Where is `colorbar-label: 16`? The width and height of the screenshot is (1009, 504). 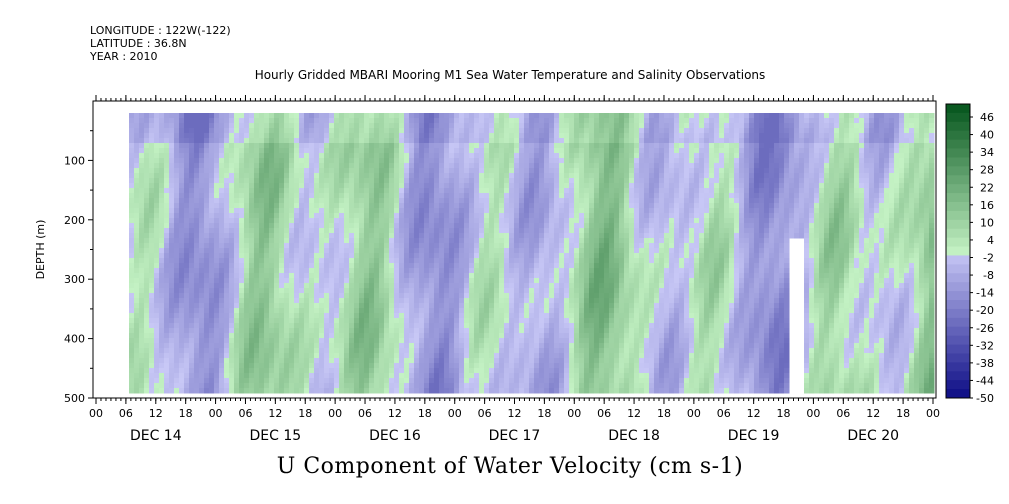 colorbar-label: 16 is located at coordinates (987, 205).